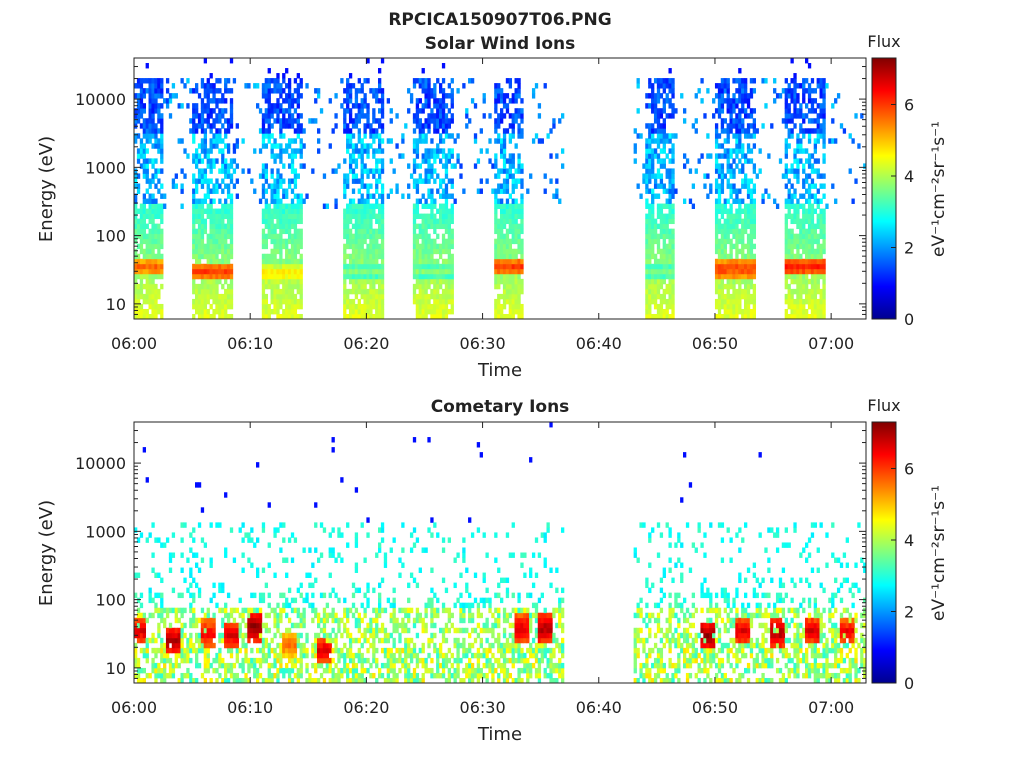  I want to click on y-axis-label: Energy (eV), so click(46, 189).